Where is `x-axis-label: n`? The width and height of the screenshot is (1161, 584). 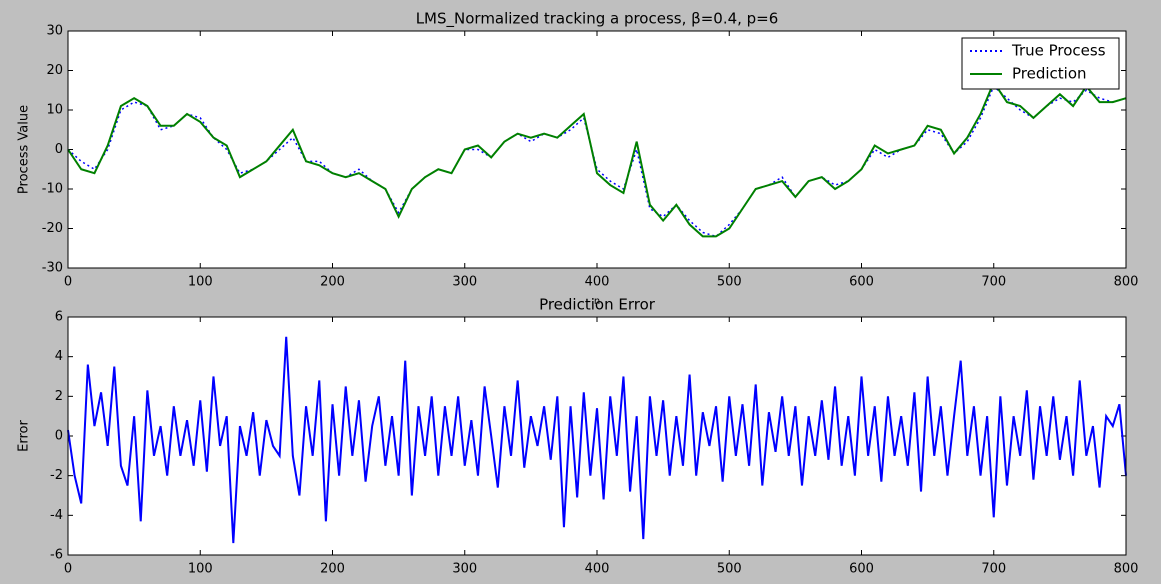 x-axis-label: n is located at coordinates (597, 301).